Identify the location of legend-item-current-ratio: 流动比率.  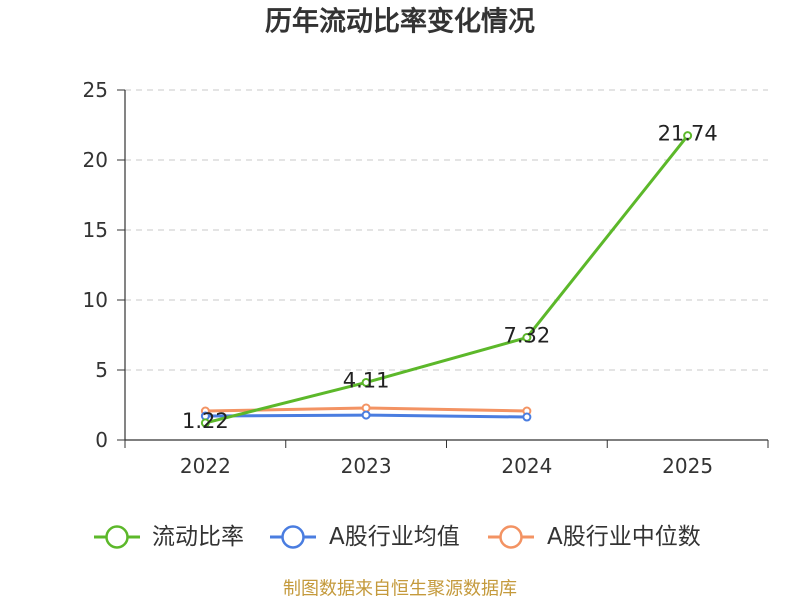
(169, 537).